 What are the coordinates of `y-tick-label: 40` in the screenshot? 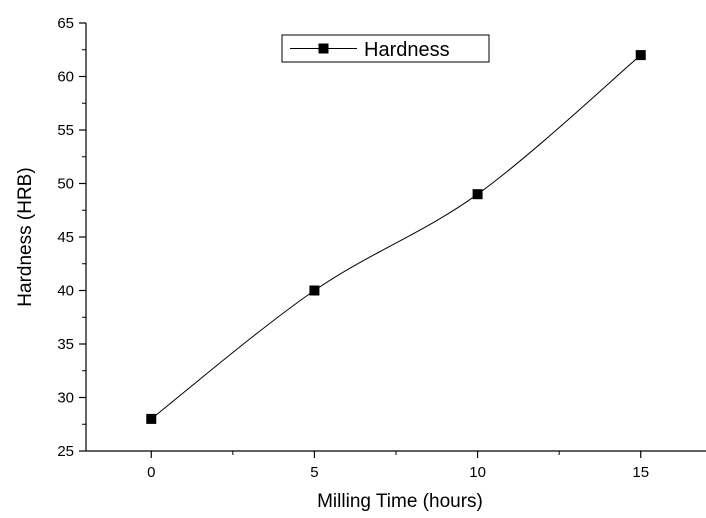 It's located at (65, 291).